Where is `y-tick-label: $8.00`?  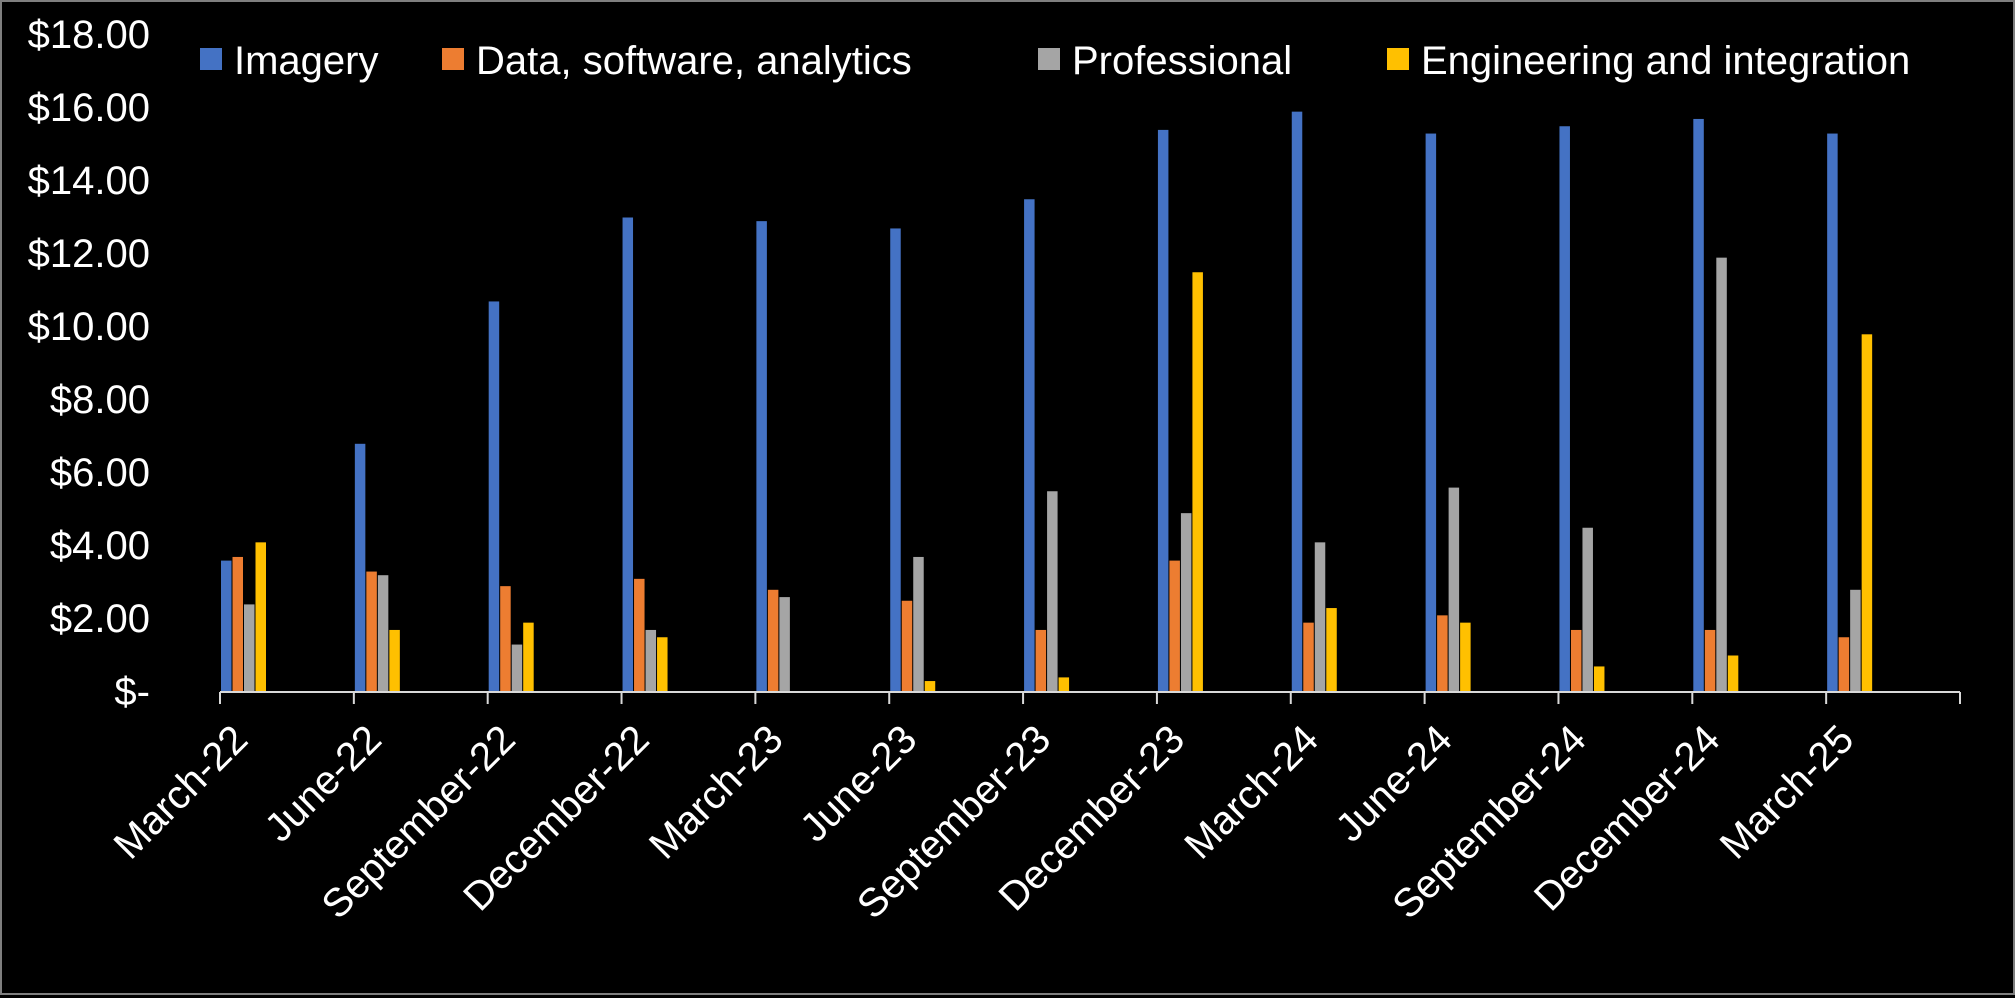
y-tick-label: $8.00 is located at coordinates (100, 400).